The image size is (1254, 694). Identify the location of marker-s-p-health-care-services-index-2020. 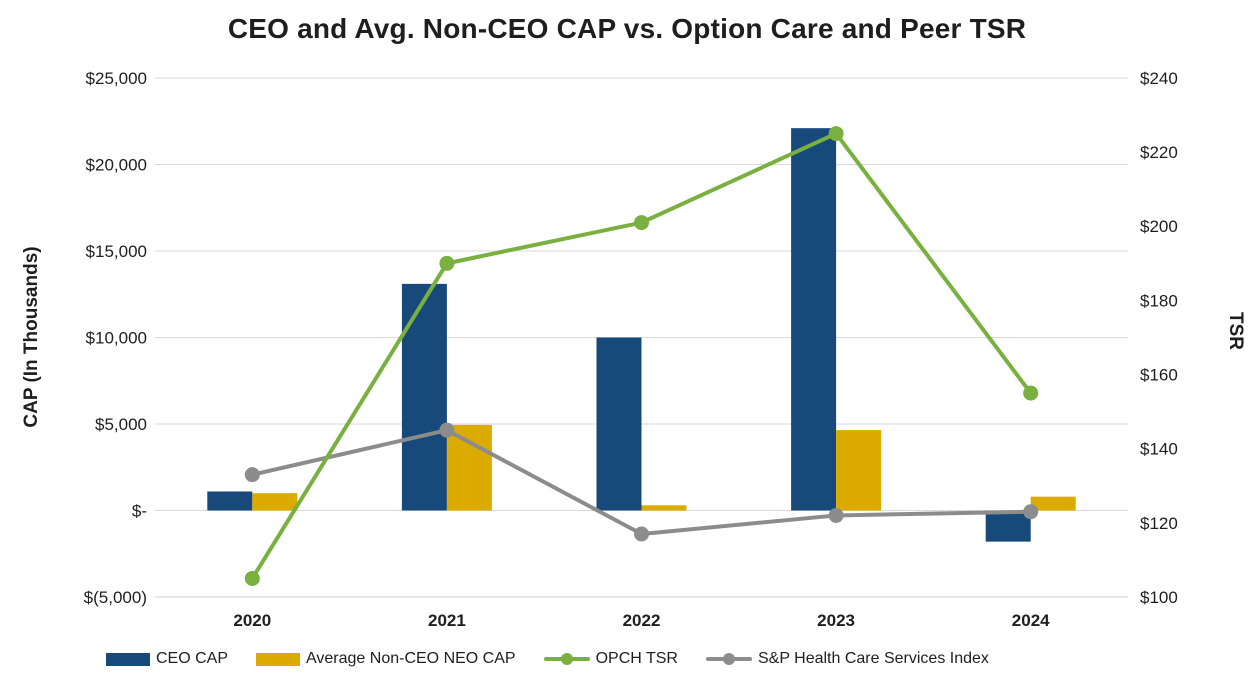
(252, 475).